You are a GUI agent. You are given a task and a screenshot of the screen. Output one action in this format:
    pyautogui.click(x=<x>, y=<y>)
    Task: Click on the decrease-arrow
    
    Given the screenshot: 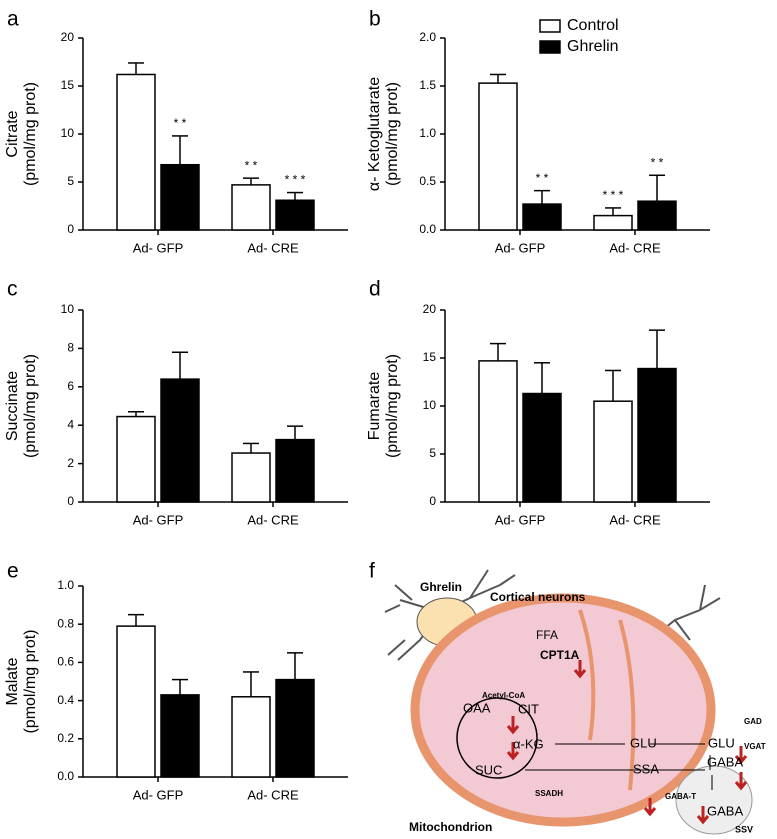 What is the action you would take?
    pyautogui.click(x=627, y=742)
    